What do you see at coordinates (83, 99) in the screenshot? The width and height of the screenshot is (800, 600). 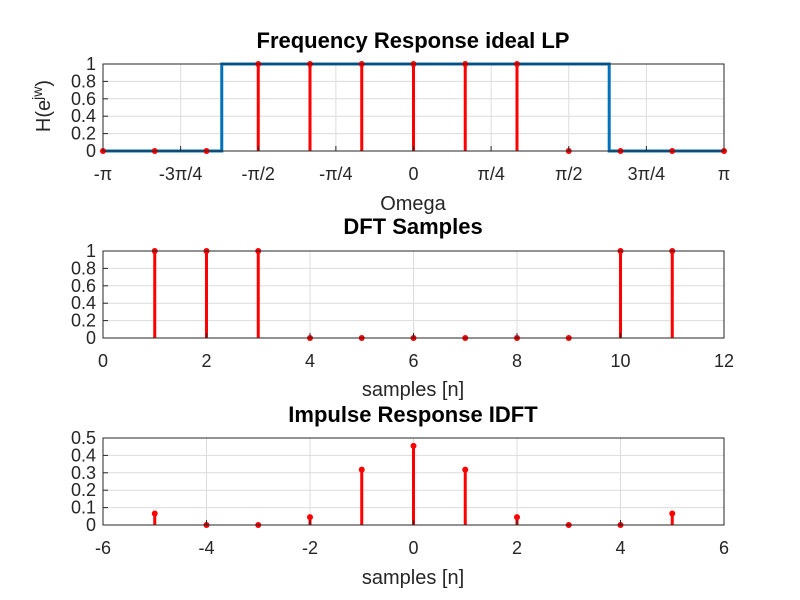 I see `frequency-response-y-tick-label: 0.6` at bounding box center [83, 99].